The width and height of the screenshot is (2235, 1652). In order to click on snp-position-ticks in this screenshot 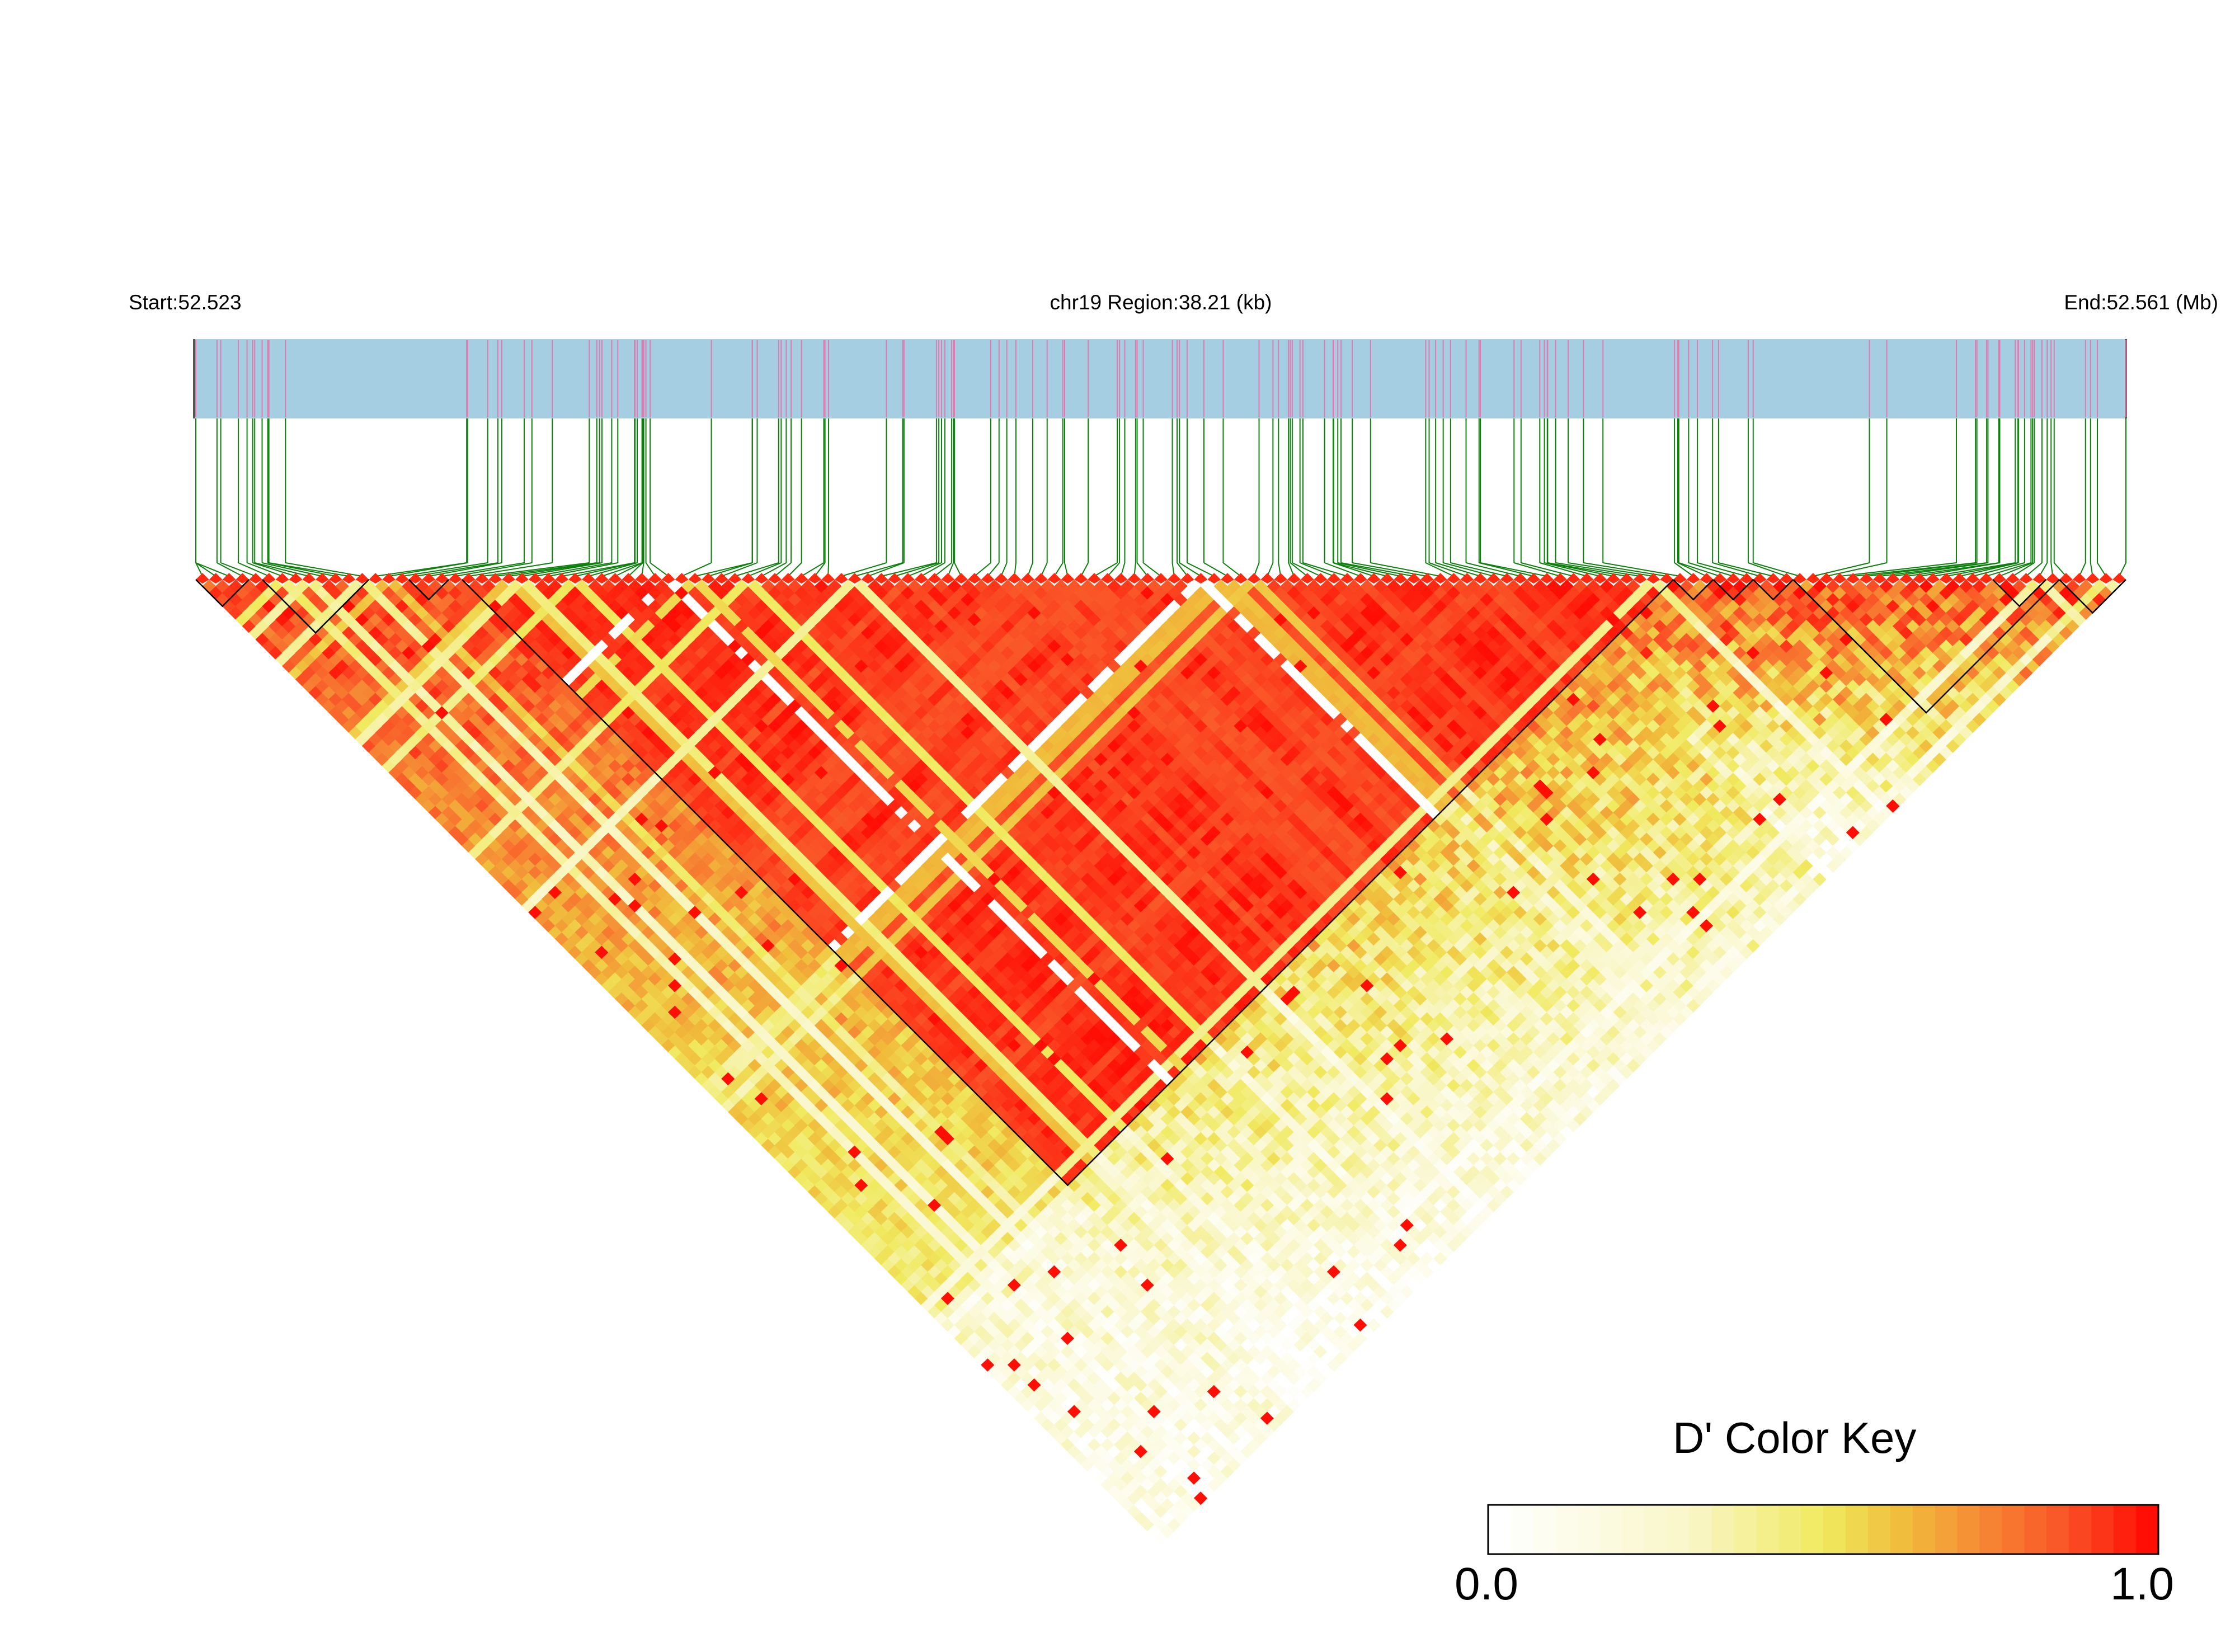, I will do `click(1160, 379)`.